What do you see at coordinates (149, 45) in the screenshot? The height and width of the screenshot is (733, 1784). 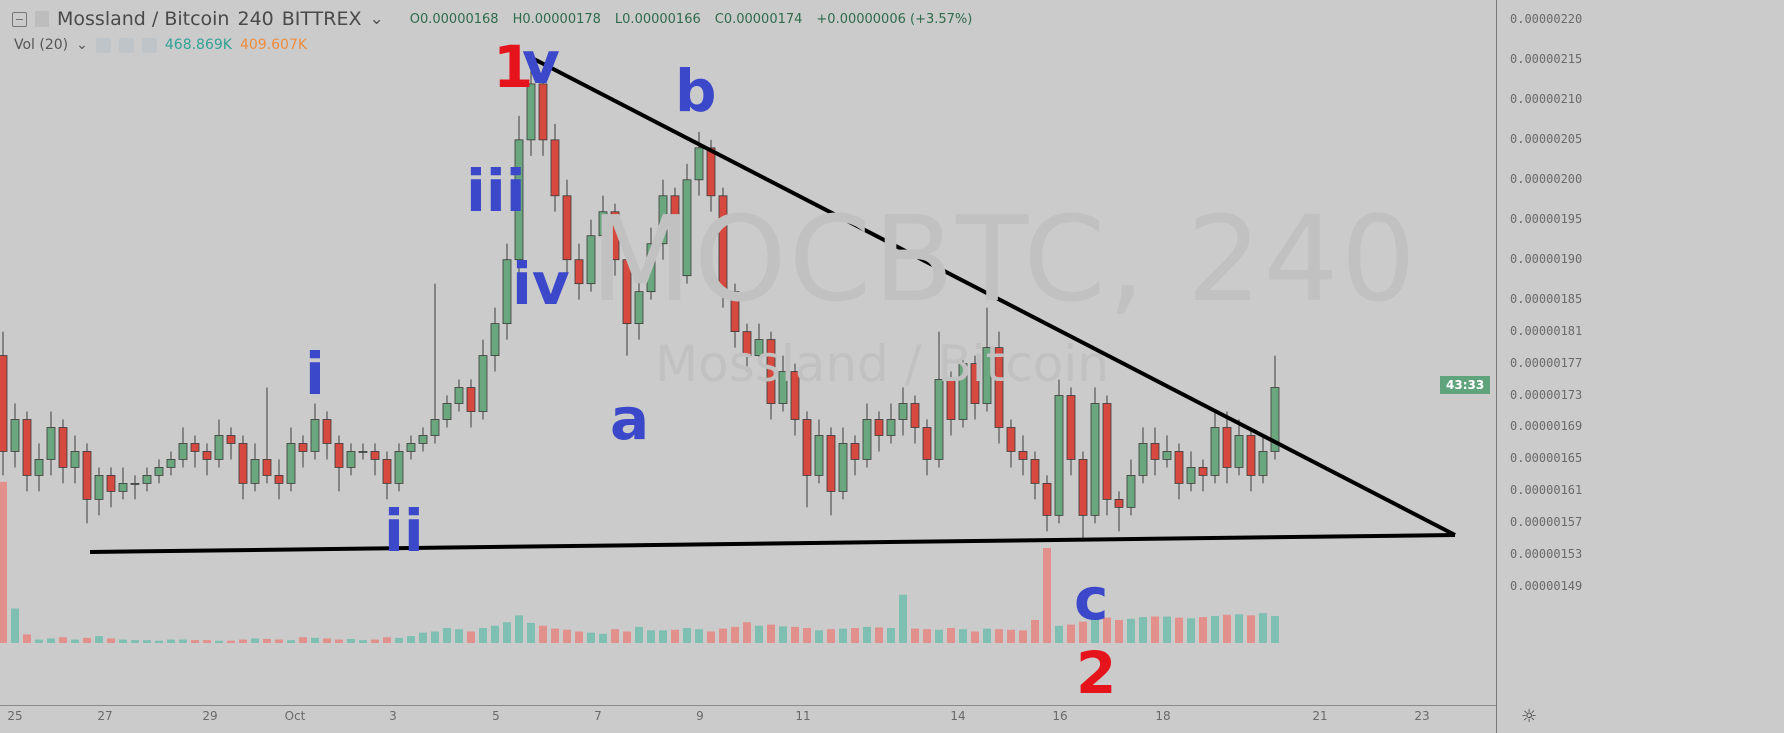 I see `close-icon` at bounding box center [149, 45].